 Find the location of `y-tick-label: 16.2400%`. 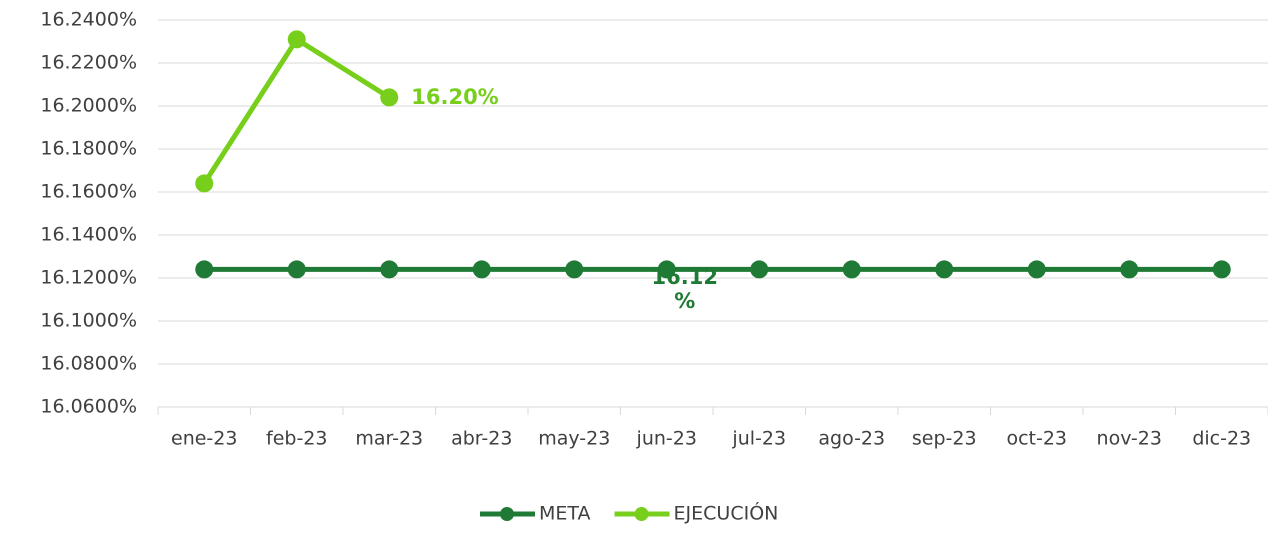

y-tick-label: 16.2400% is located at coordinates (88, 20).